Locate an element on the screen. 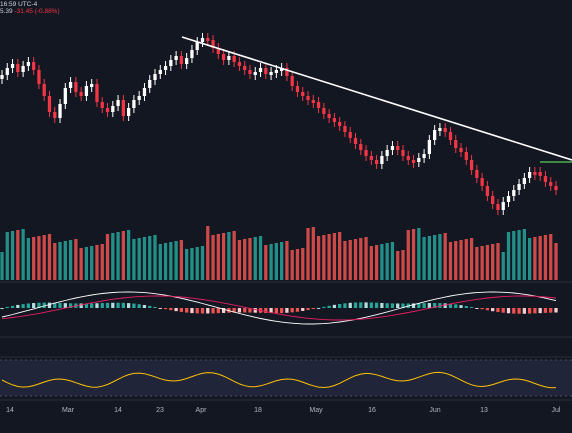  rsi-line is located at coordinates (279, 380).